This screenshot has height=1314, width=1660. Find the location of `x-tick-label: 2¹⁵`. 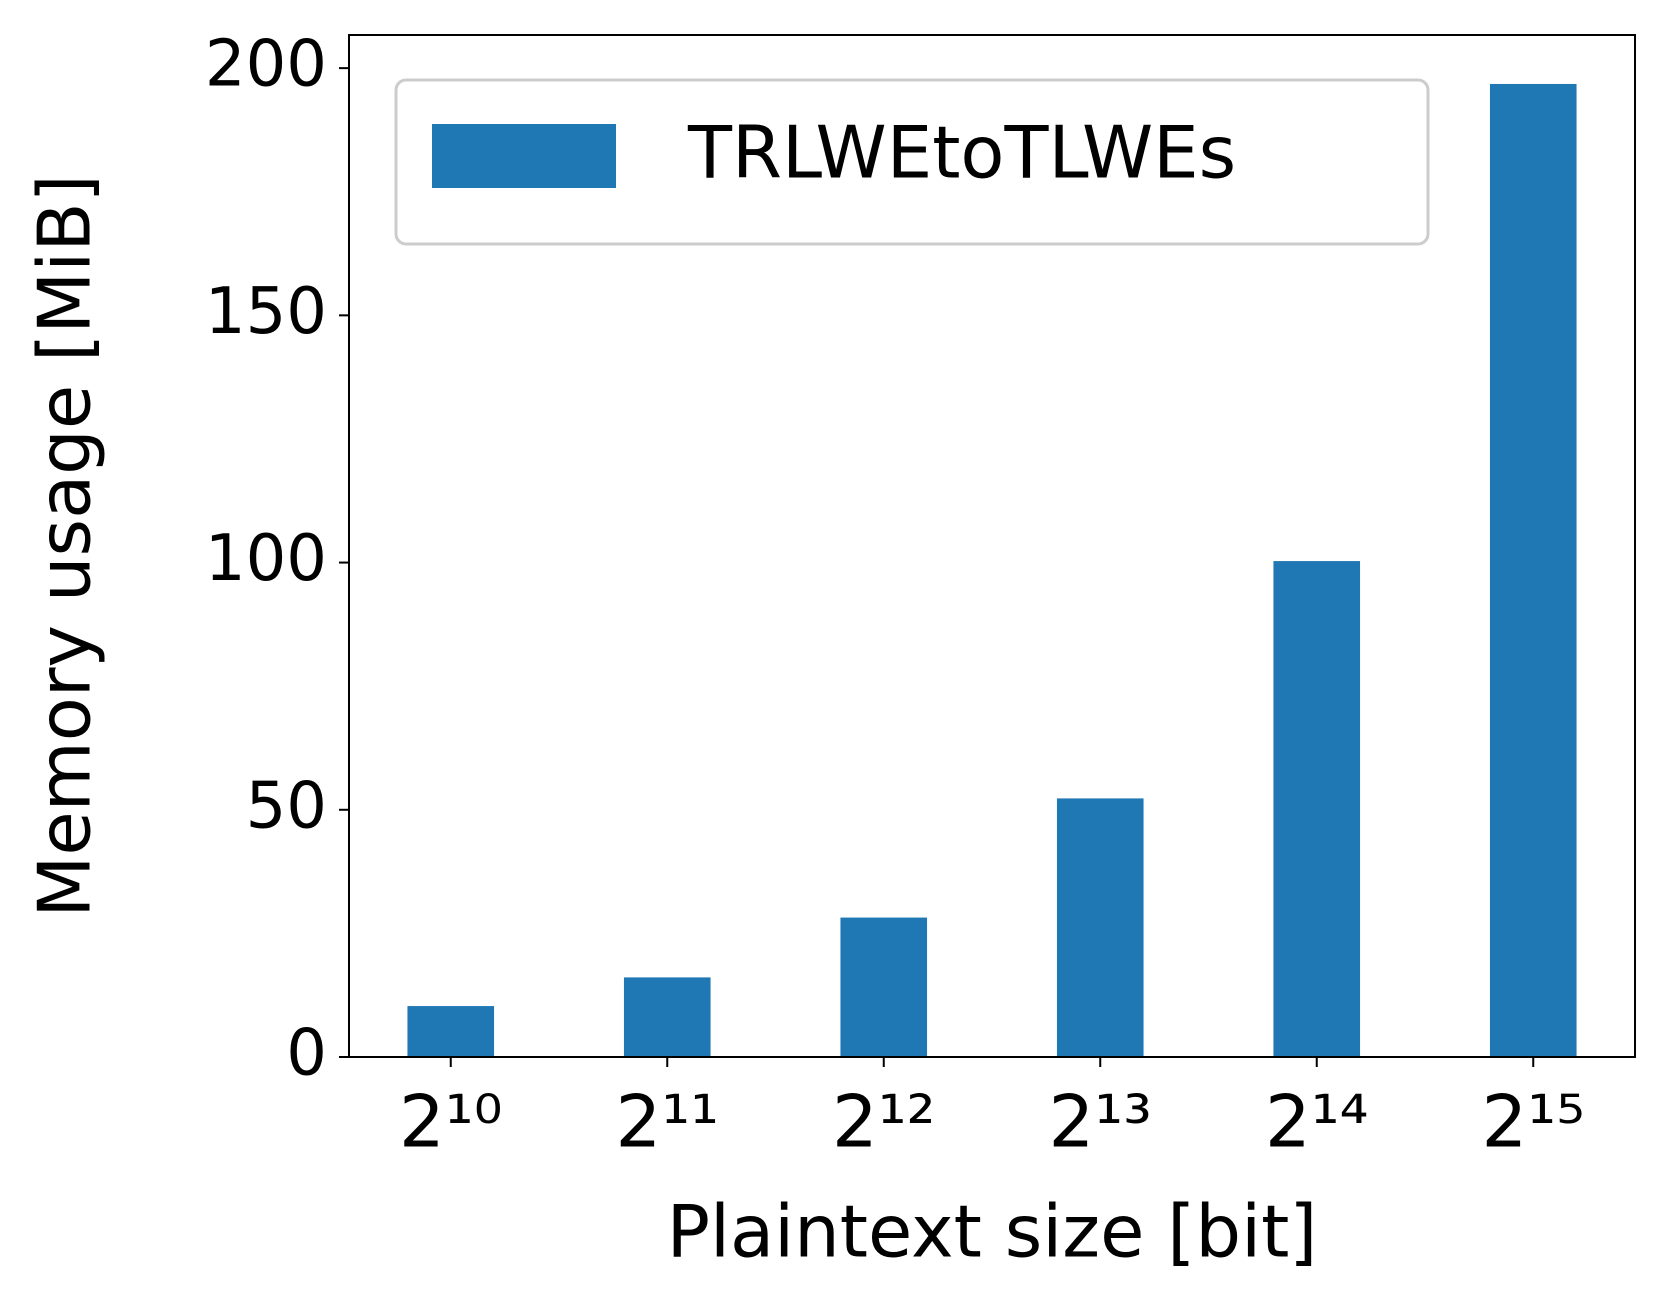

x-tick-label: 2¹⁵ is located at coordinates (1533, 1122).